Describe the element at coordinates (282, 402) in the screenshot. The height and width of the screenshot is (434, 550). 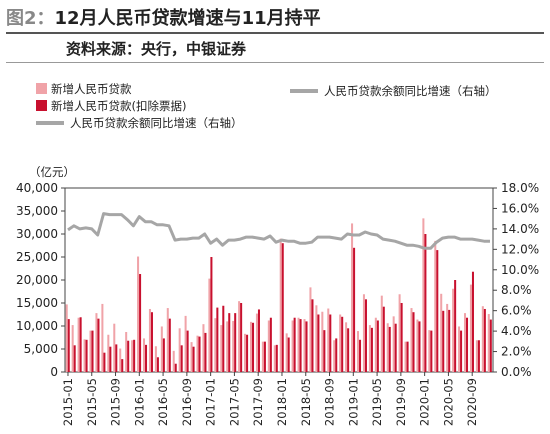
I see `x-tick-label: 2018-01` at that location.